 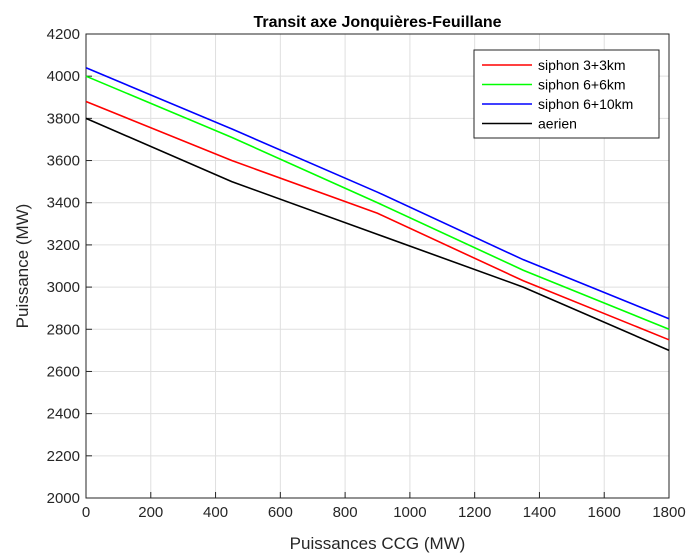 I want to click on y-tick-label: 4200, so click(x=63, y=34).